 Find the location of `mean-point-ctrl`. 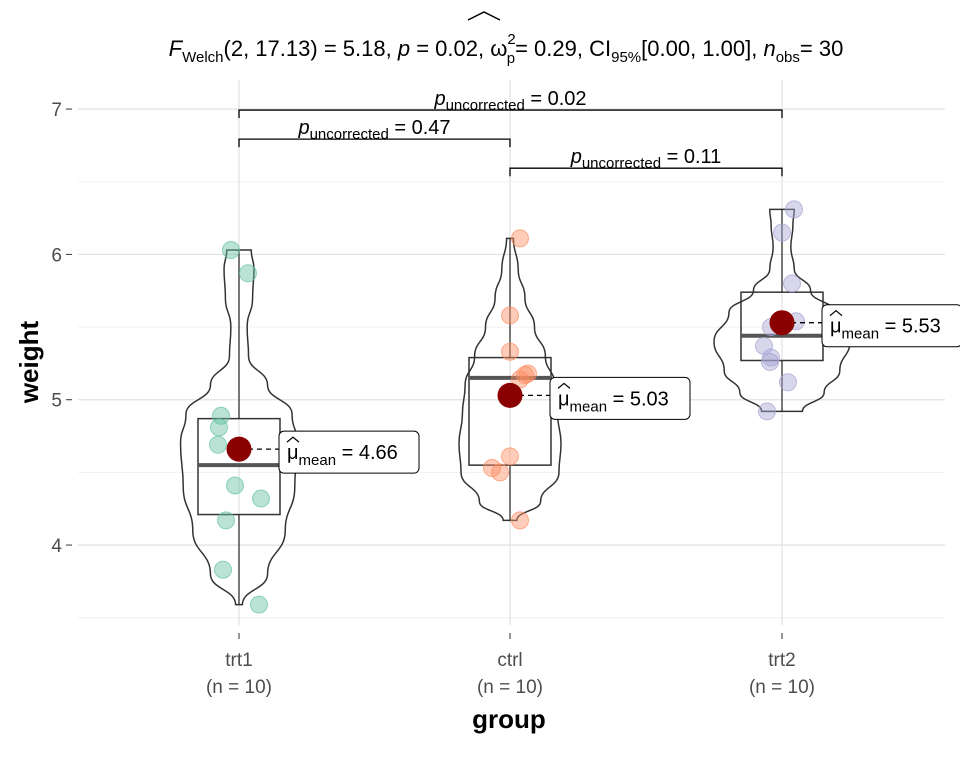

mean-point-ctrl is located at coordinates (510, 395).